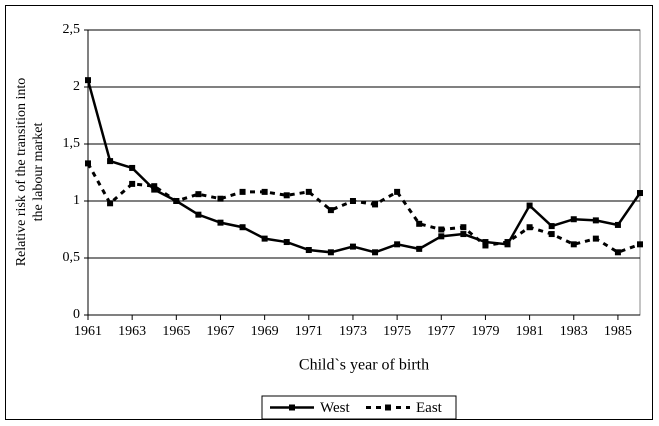 The height and width of the screenshot is (426, 659). I want to click on legend: West East, so click(359, 407).